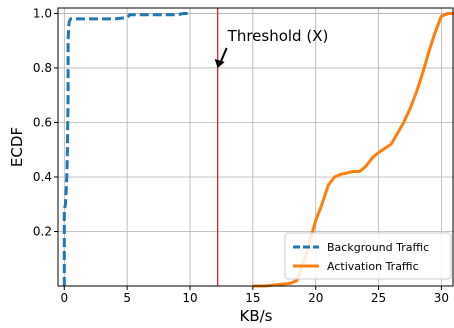 The width and height of the screenshot is (454, 328). I want to click on x-axis-label: KB/s, so click(256, 316).